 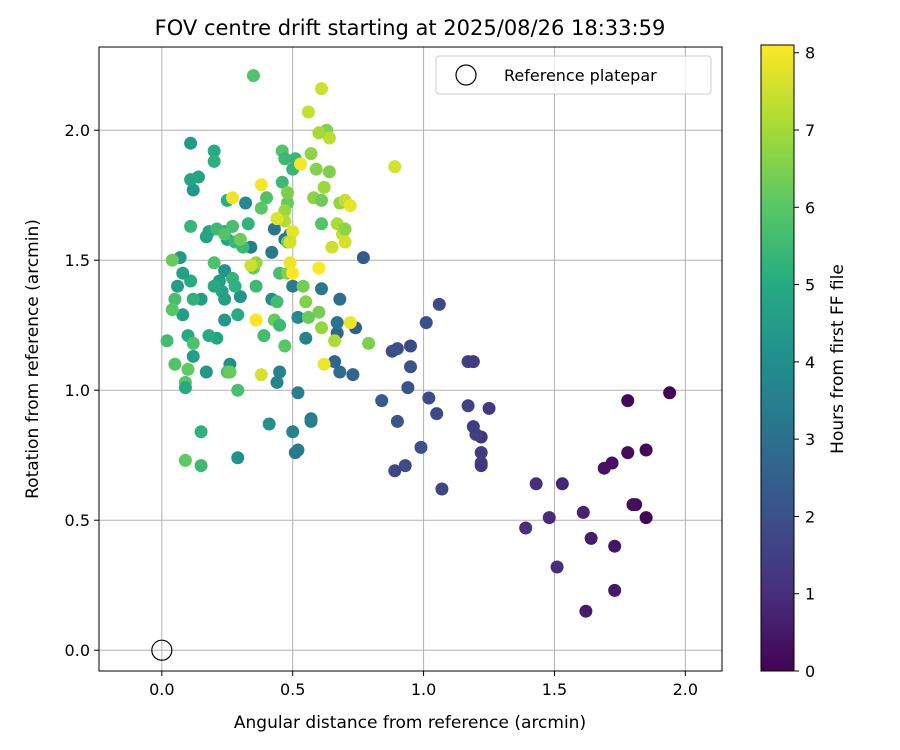 I want to click on legend: Reference platepar, so click(x=573, y=75).